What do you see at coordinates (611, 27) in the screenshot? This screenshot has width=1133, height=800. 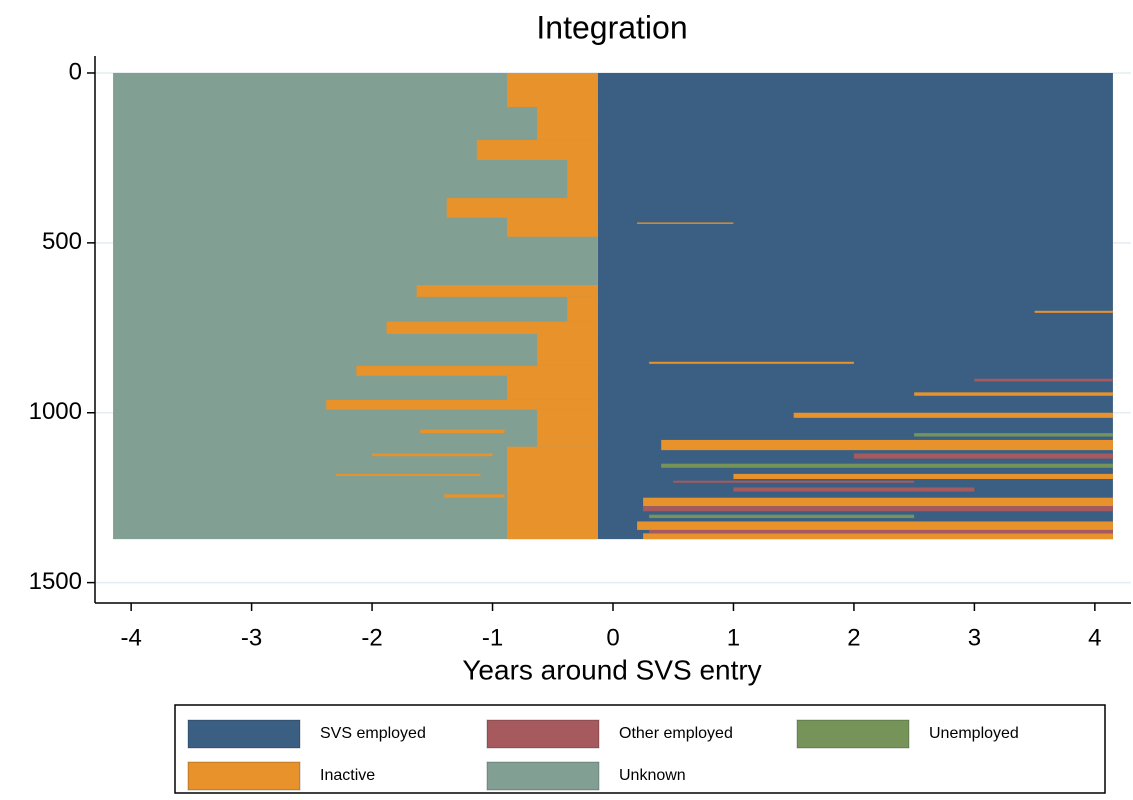 I see `chart-title: Integration` at bounding box center [611, 27].